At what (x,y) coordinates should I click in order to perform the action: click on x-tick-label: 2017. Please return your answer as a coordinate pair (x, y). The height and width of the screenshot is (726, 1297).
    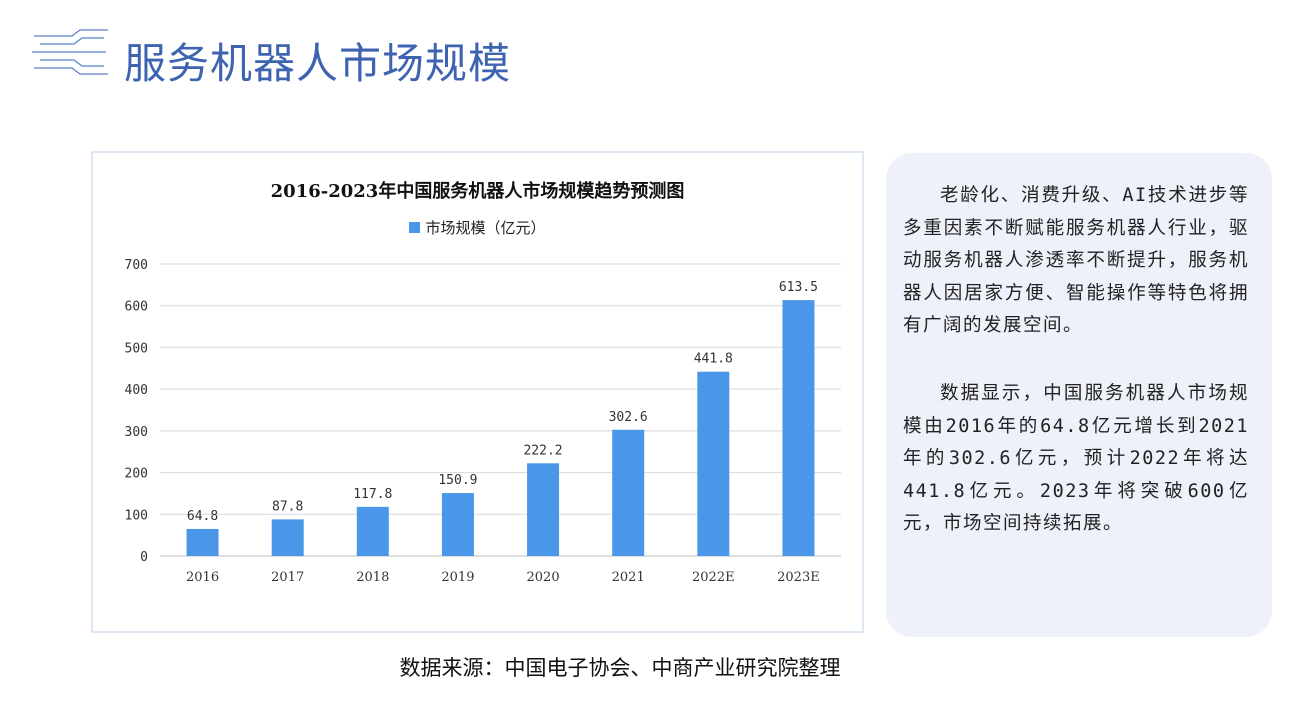
    Looking at the image, I should click on (287, 577).